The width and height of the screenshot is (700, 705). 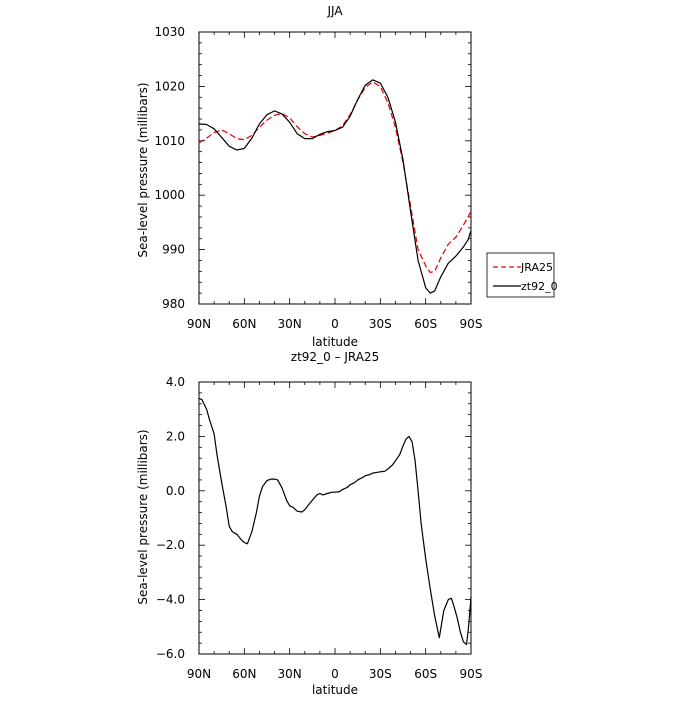 What do you see at coordinates (335, 521) in the screenshot?
I see `bottom-series-line-difference` at bounding box center [335, 521].